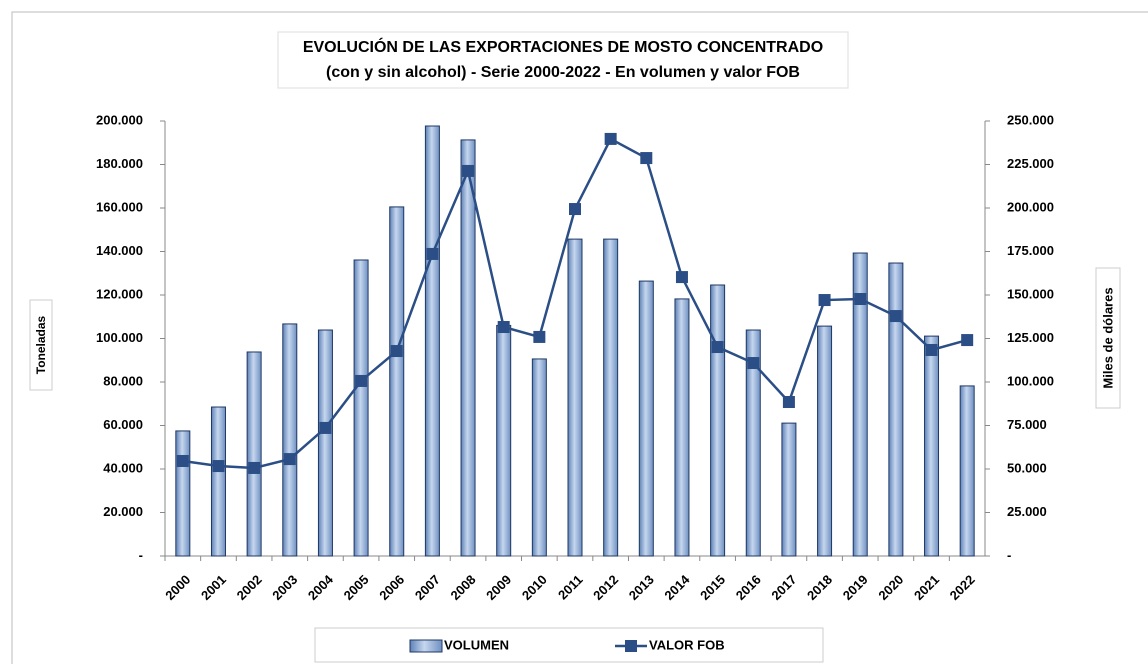  Describe the element at coordinates (1027, 511) in the screenshot. I see `y2-tick-label: 25.000` at that location.